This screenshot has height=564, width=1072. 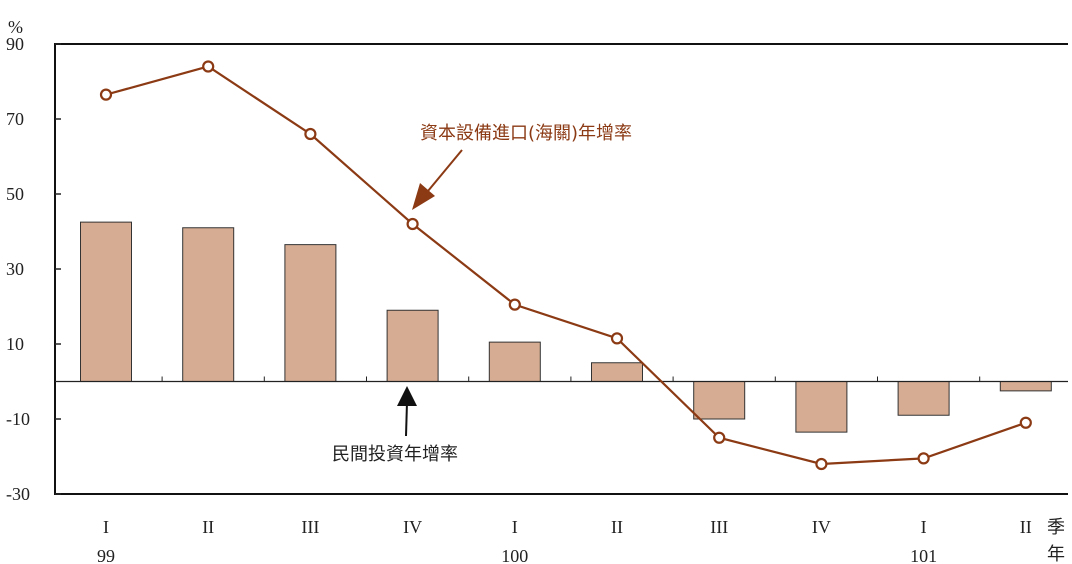 I want to click on y-tick-label: 50, so click(x=15, y=194).